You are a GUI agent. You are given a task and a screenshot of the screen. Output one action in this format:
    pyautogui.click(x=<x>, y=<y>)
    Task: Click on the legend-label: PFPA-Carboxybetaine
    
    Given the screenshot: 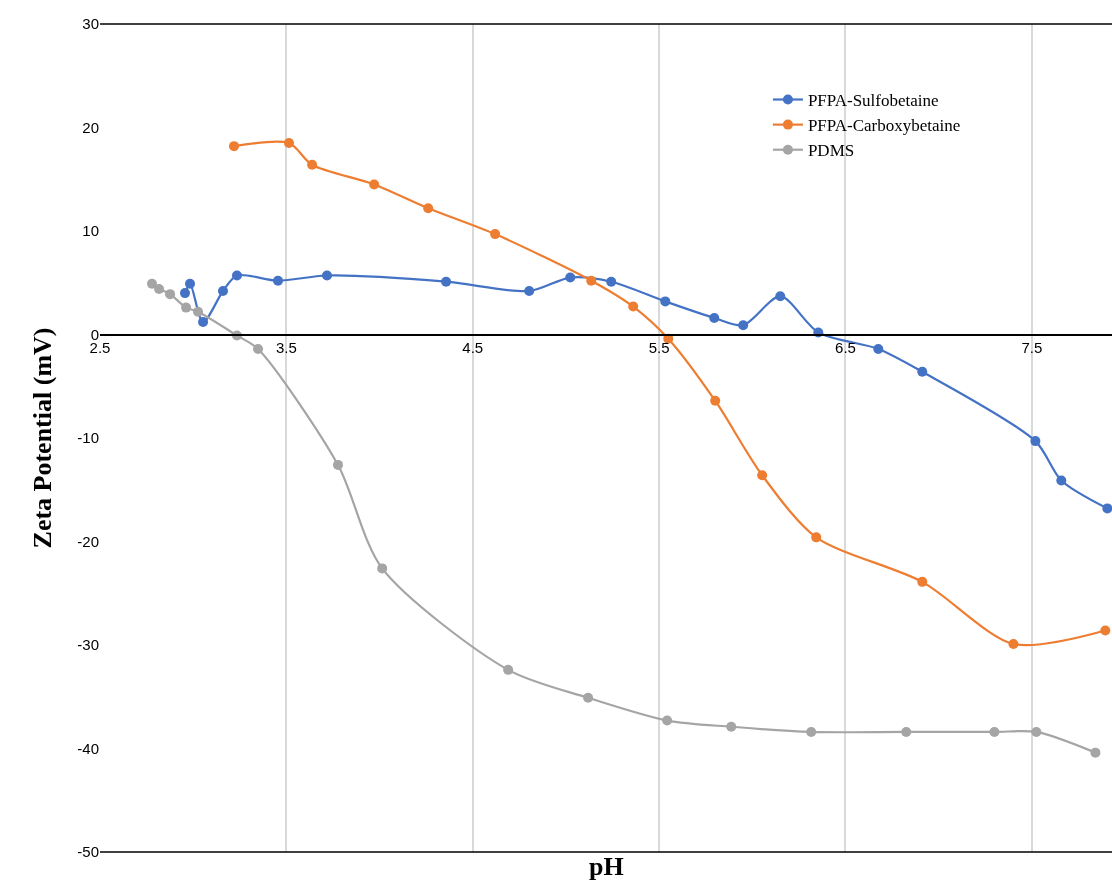 What is the action you would take?
    pyautogui.click(x=884, y=126)
    